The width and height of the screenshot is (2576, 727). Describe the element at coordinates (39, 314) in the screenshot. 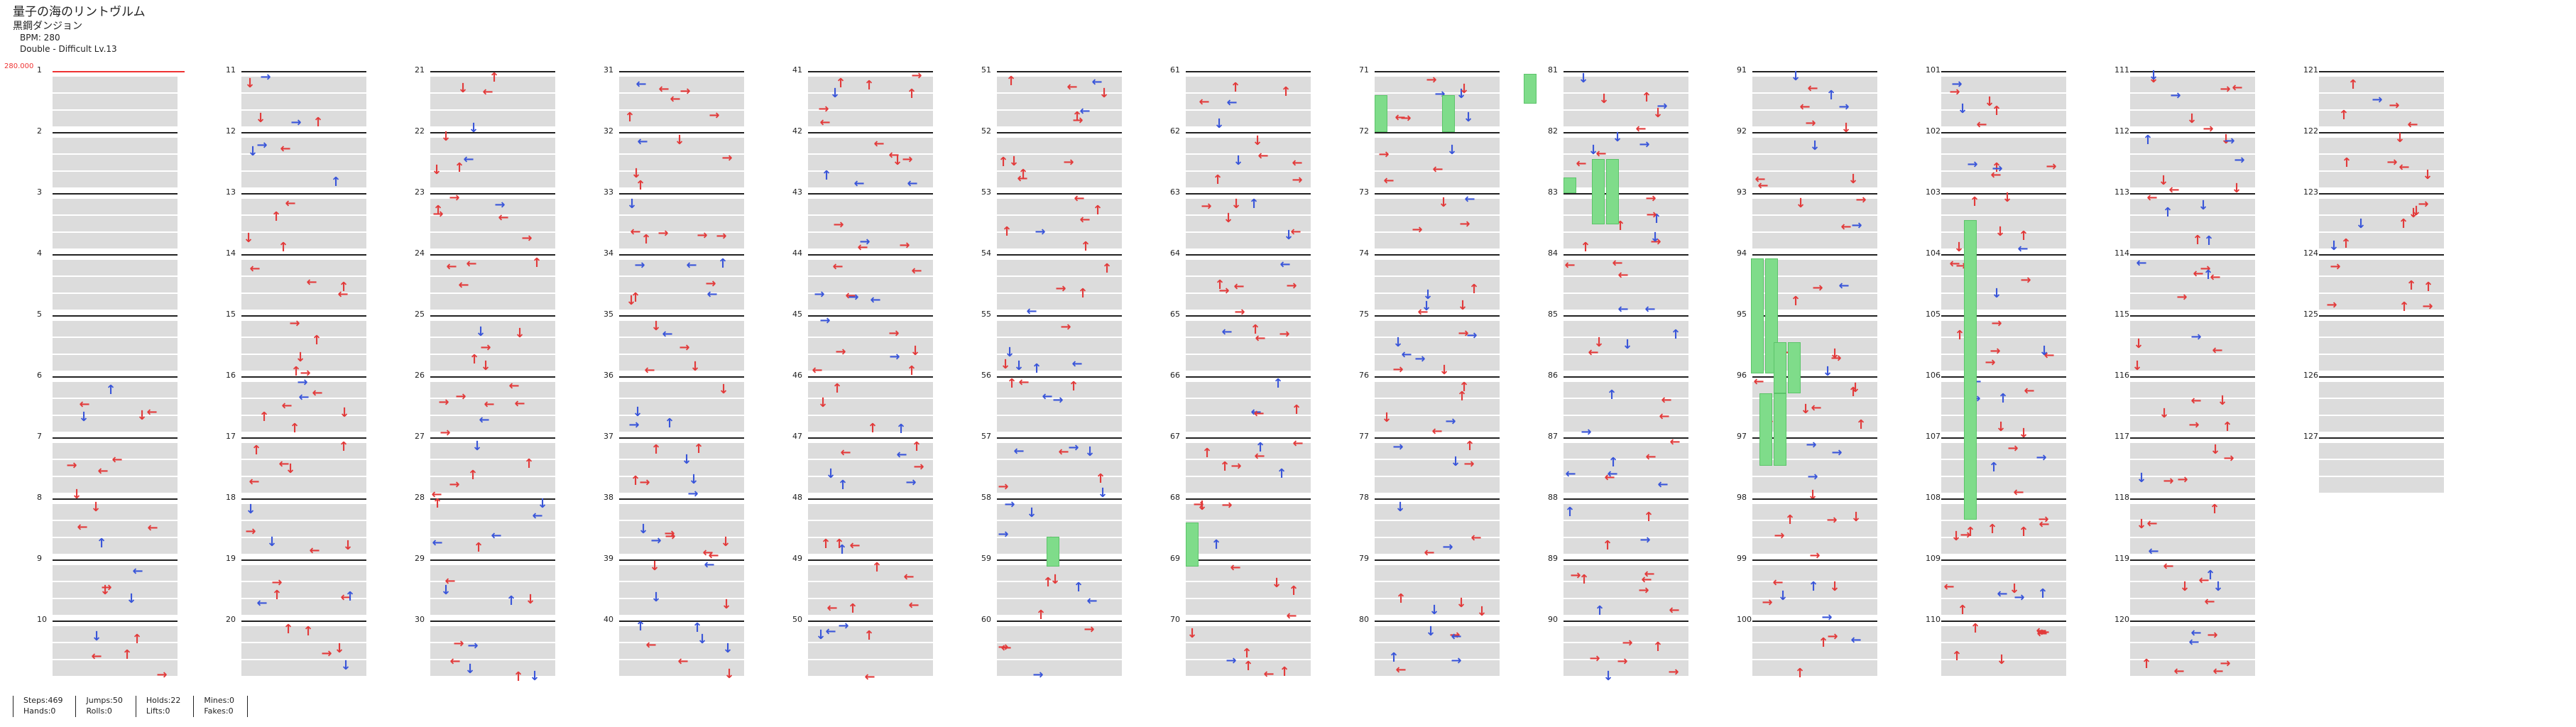

I see `measure-number: 5` at that location.